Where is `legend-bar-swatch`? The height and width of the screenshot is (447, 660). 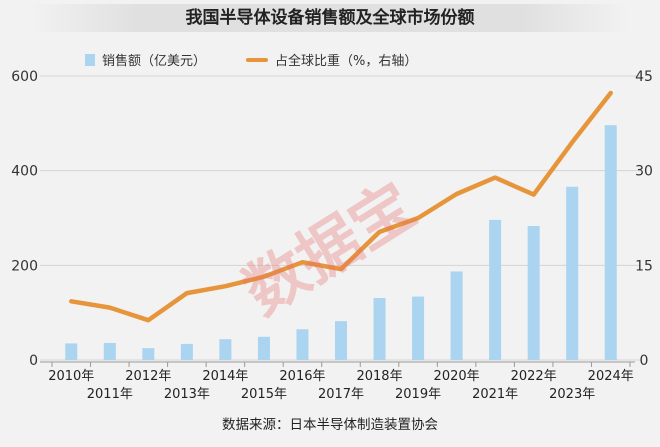 legend-bar-swatch is located at coordinates (90, 59).